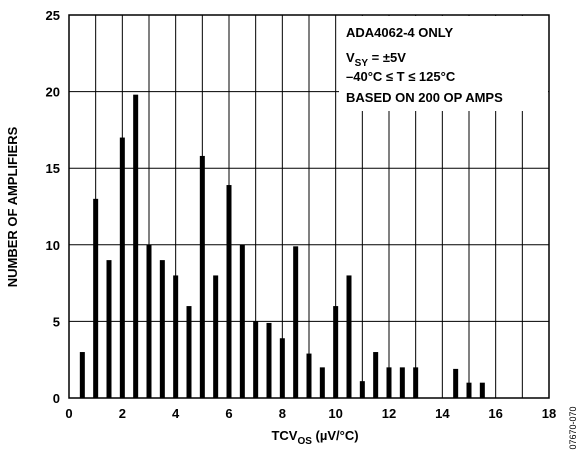 The width and height of the screenshot is (583, 458). I want to click on y-tick-label: 20, so click(53, 92).